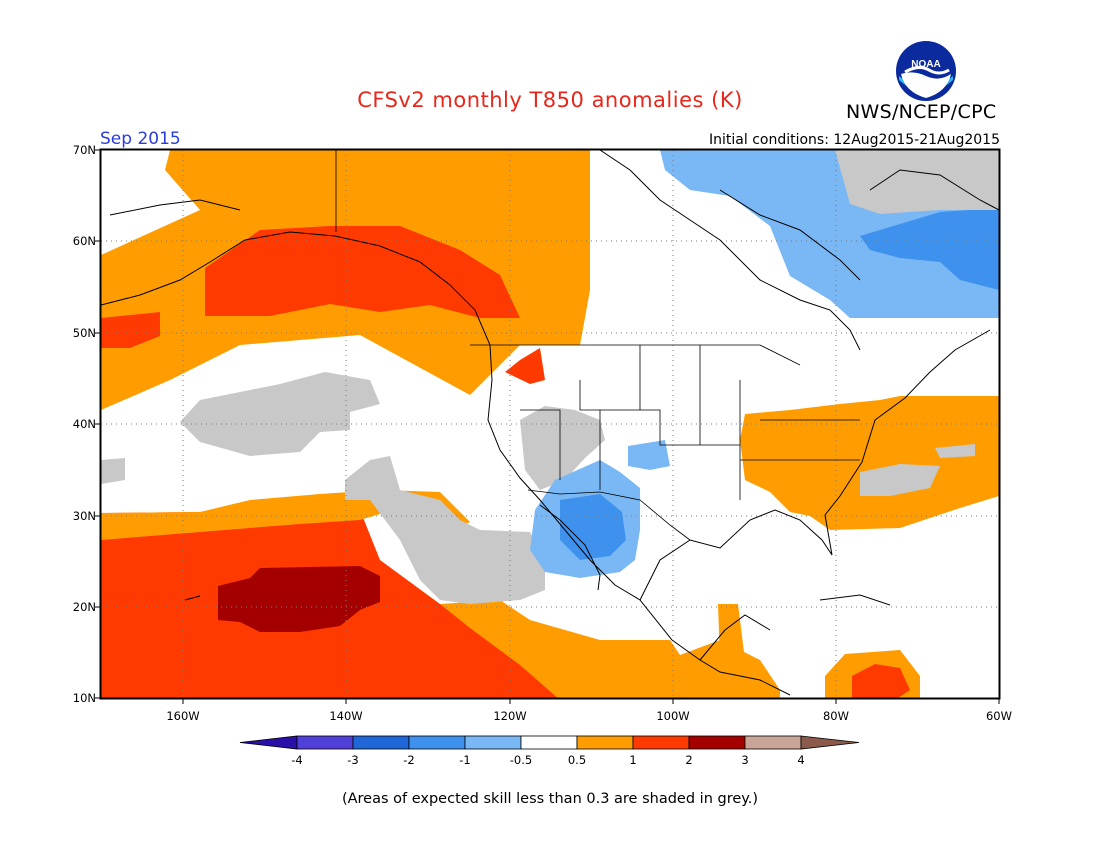 This screenshot has width=1100, height=850. Describe the element at coordinates (268, 742) in the screenshot. I see `colorbar-low-arrow` at that location.